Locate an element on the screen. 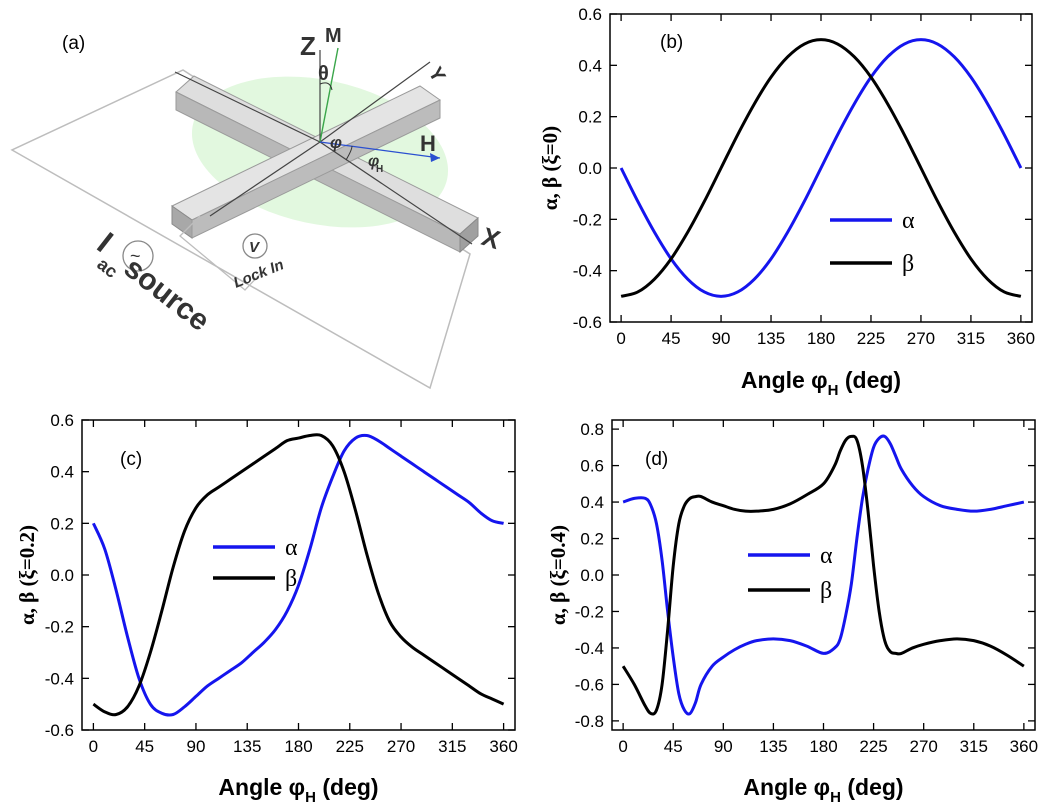  cross-arm-y is located at coordinates (306, 162).